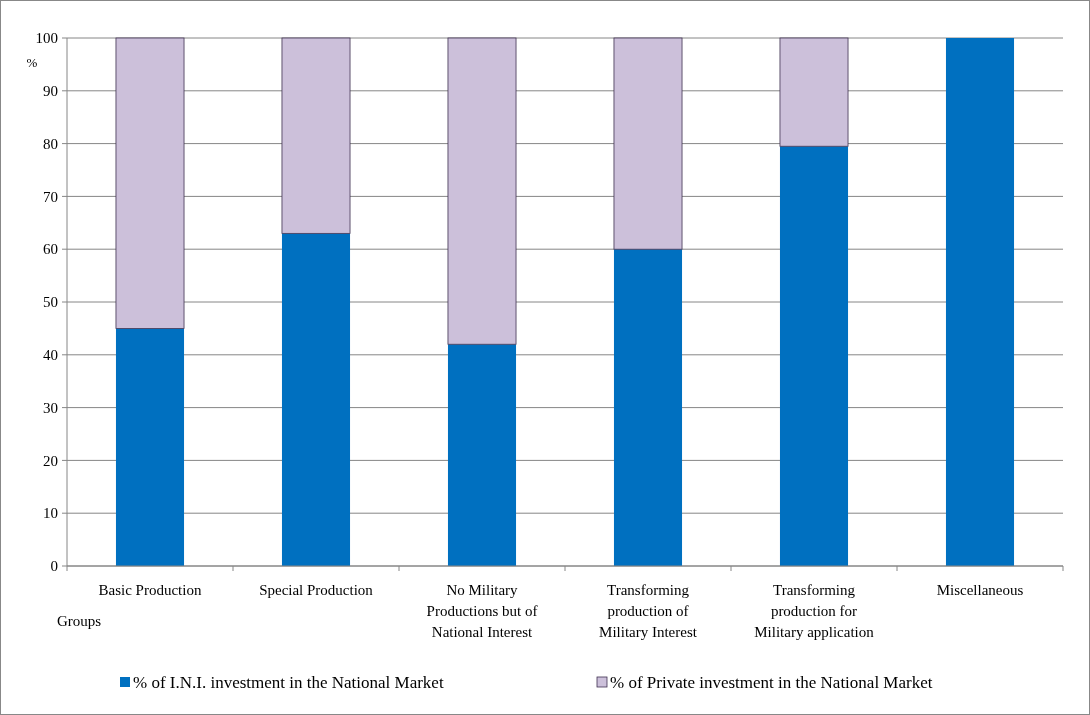 This screenshot has height=715, width=1090. I want to click on x-tick-label: Miscellaneous, so click(980, 590).